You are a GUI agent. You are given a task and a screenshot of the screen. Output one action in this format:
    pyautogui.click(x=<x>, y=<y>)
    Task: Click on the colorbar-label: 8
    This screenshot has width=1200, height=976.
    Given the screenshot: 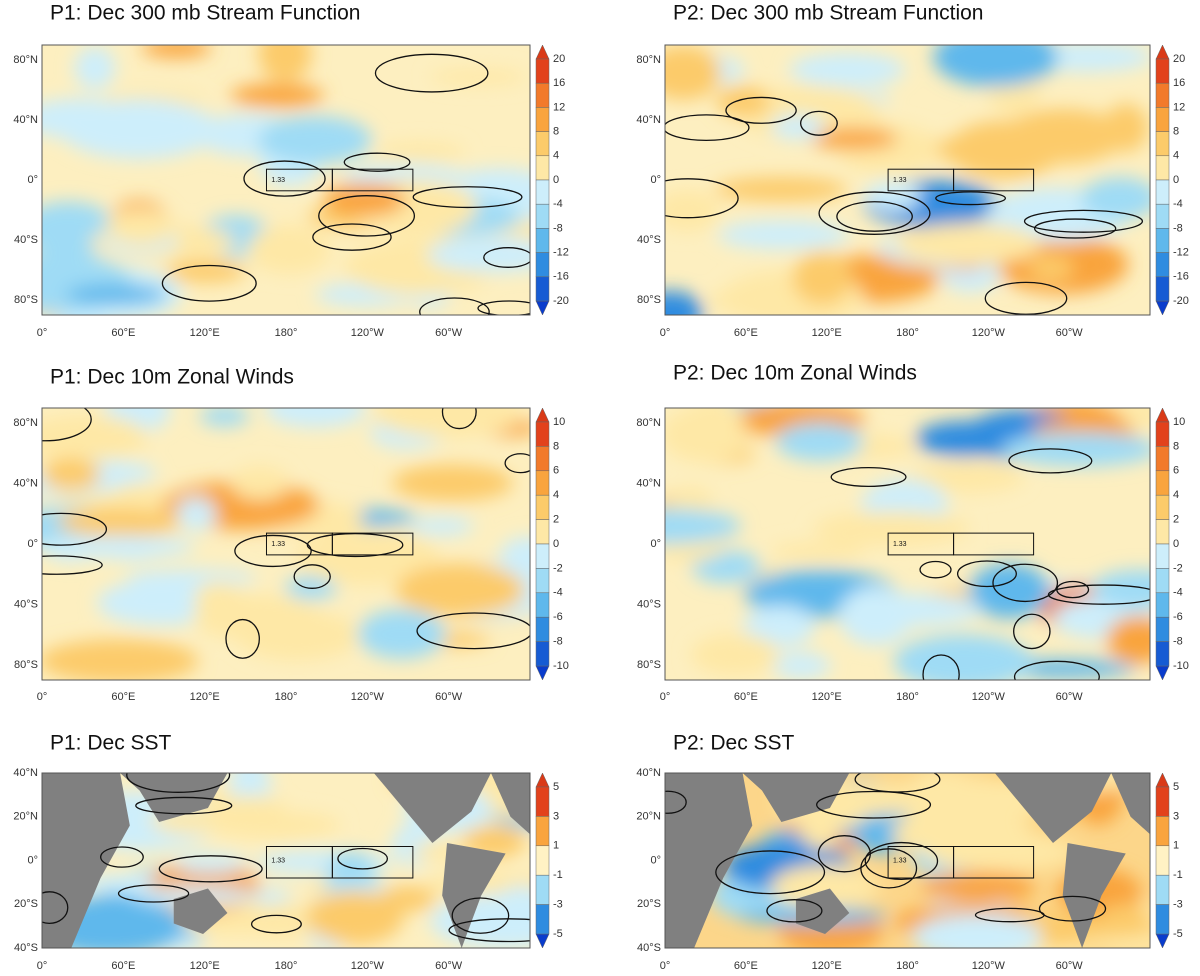 What is the action you would take?
    pyautogui.click(x=1176, y=446)
    